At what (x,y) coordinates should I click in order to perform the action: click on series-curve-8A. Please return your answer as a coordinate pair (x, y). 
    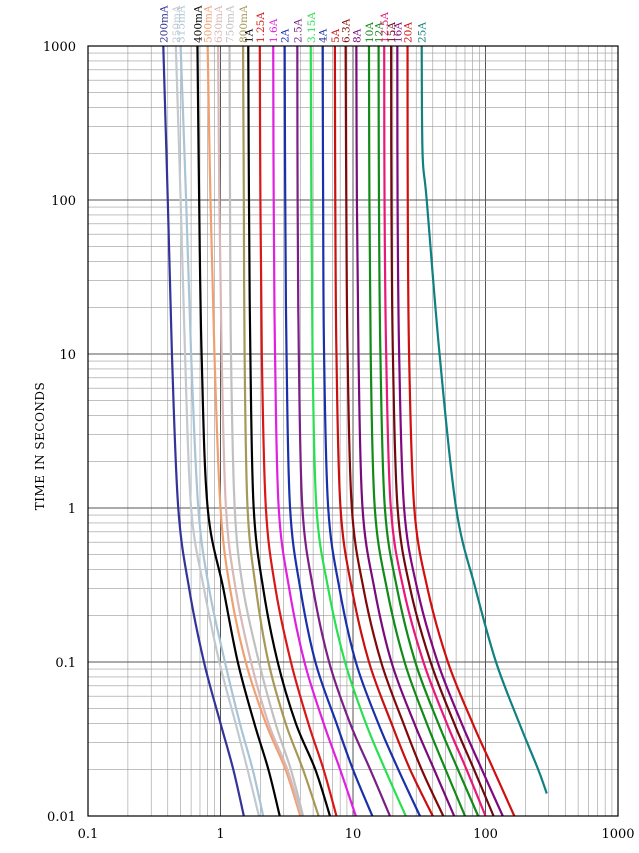
    Looking at the image, I should click on (405, 431).